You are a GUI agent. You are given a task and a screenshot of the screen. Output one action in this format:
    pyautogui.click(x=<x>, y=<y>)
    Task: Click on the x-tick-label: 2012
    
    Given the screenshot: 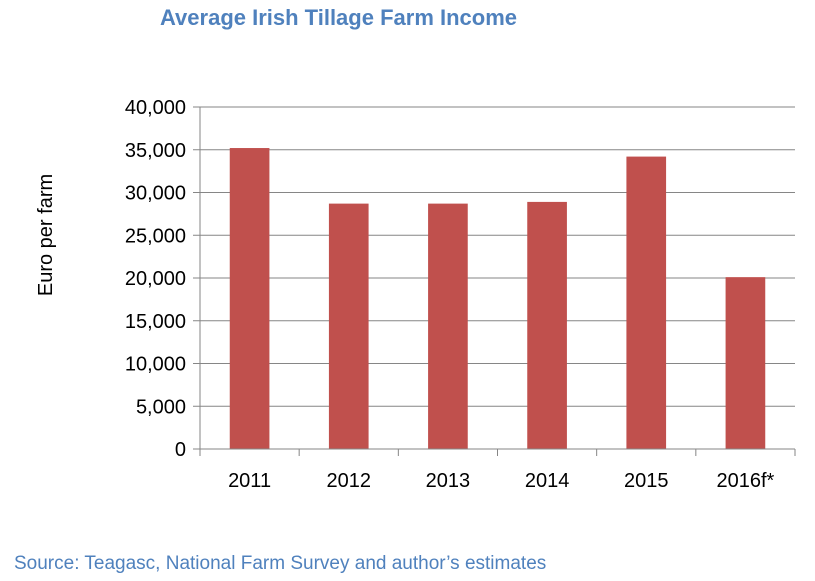 What is the action you would take?
    pyautogui.click(x=349, y=481)
    